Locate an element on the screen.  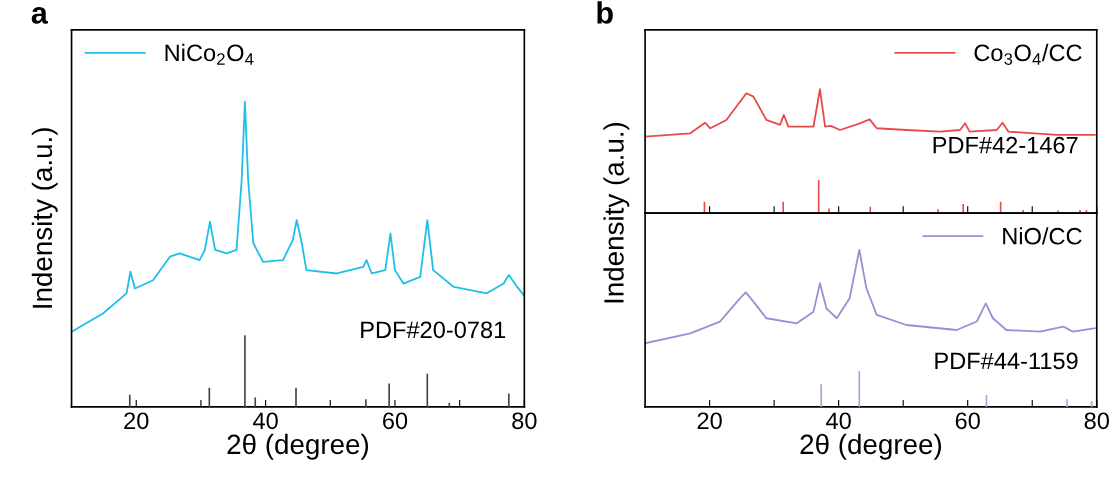
legend-label: NiO/CC is located at coordinates (1042, 236).